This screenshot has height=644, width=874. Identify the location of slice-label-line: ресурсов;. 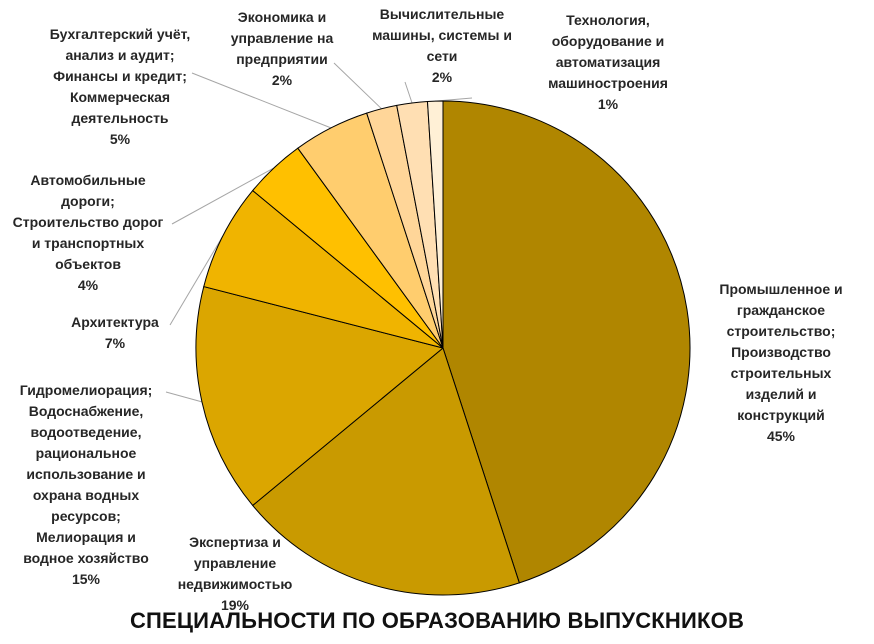
(86, 516).